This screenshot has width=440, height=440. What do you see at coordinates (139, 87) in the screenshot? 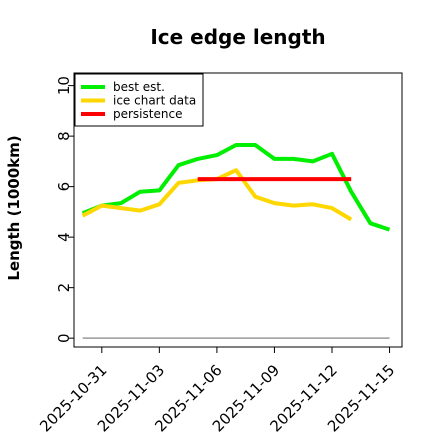
I see `legend-label-0: best est.` at bounding box center [139, 87].